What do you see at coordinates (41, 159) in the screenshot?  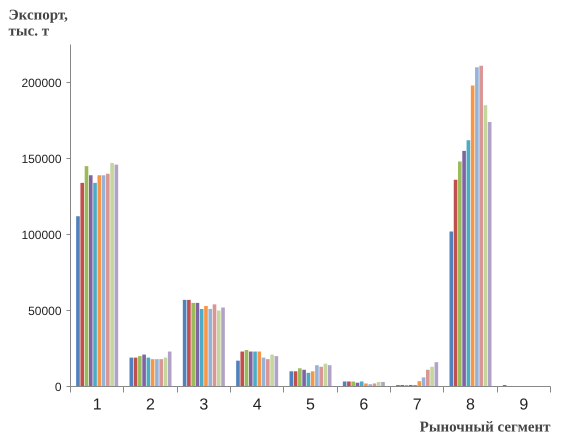 I see `y-tick-label: 150000` at bounding box center [41, 159].